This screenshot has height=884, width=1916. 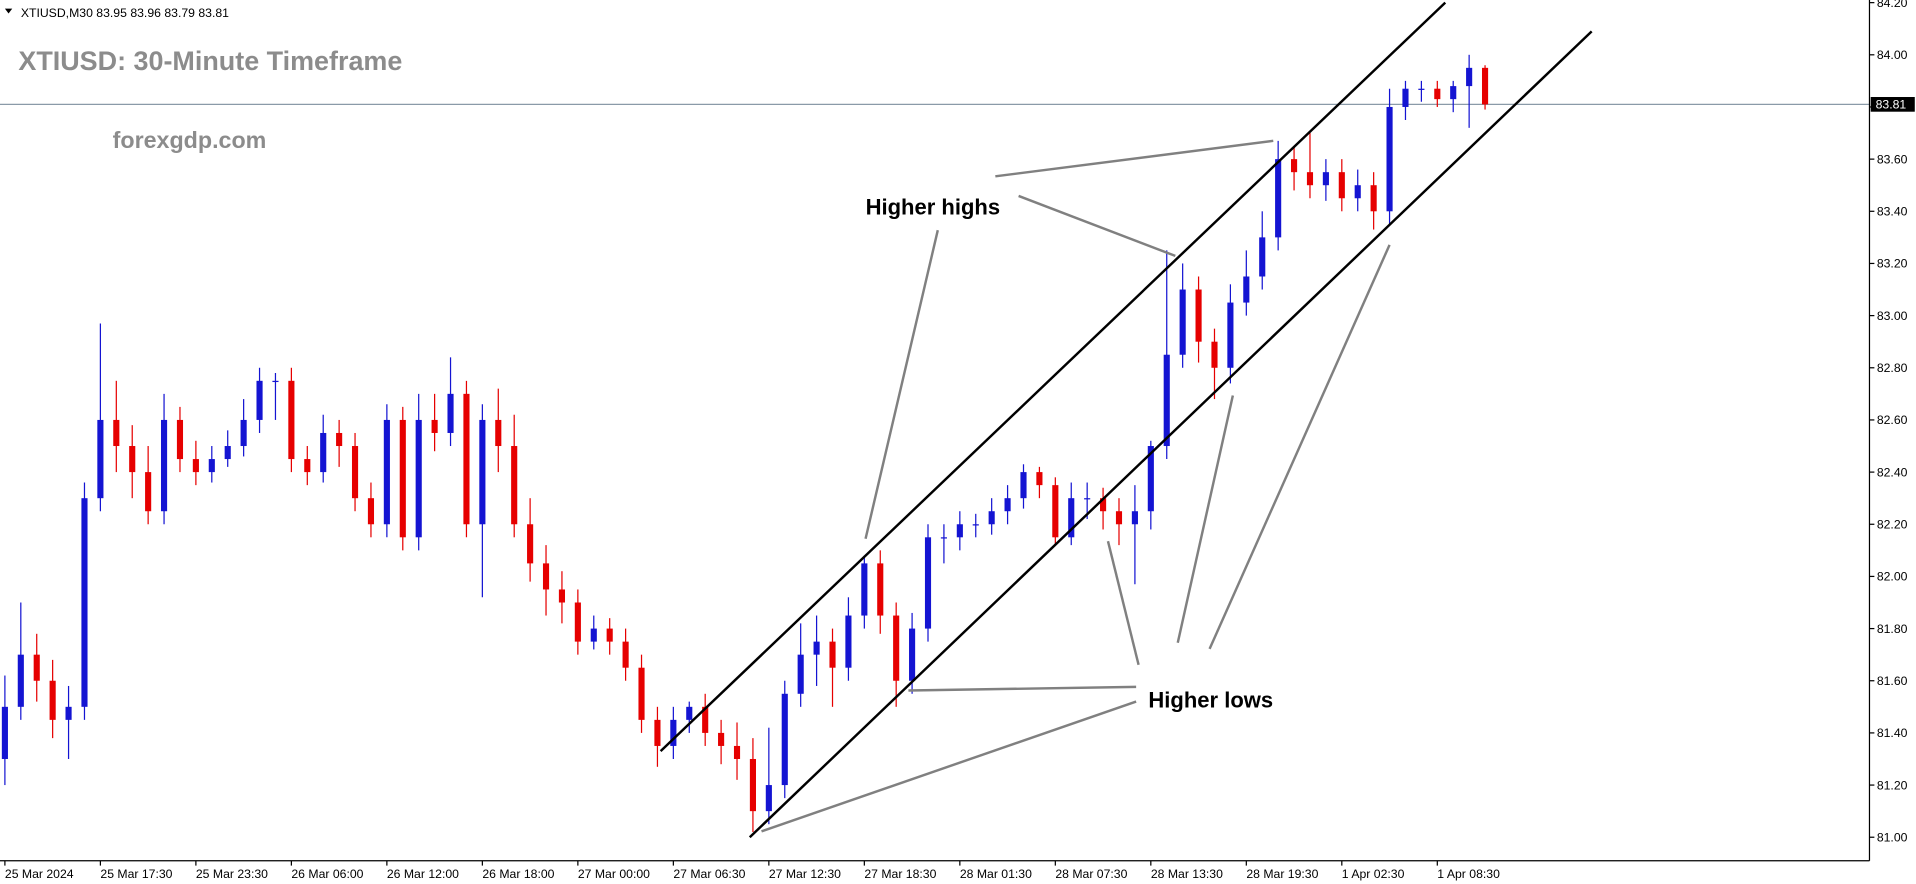 What do you see at coordinates (1892, 838) in the screenshot?
I see `y-tick-label: 81.00` at bounding box center [1892, 838].